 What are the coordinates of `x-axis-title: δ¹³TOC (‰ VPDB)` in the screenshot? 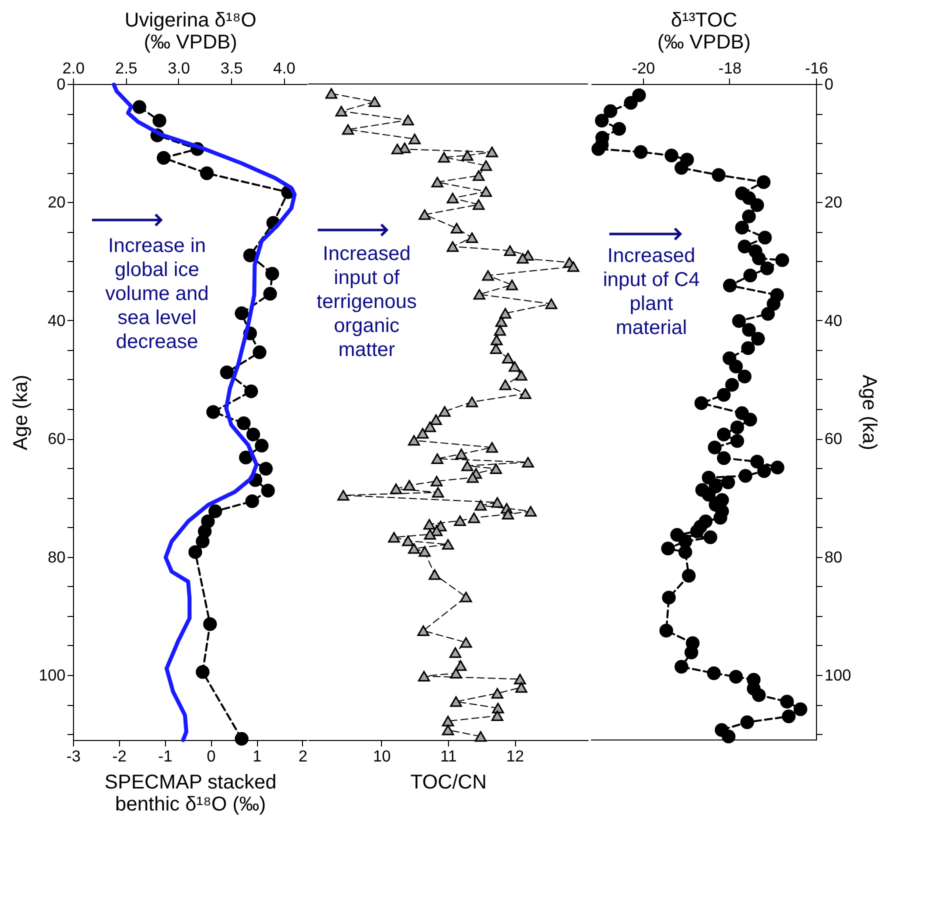 It's located at (704, 32).